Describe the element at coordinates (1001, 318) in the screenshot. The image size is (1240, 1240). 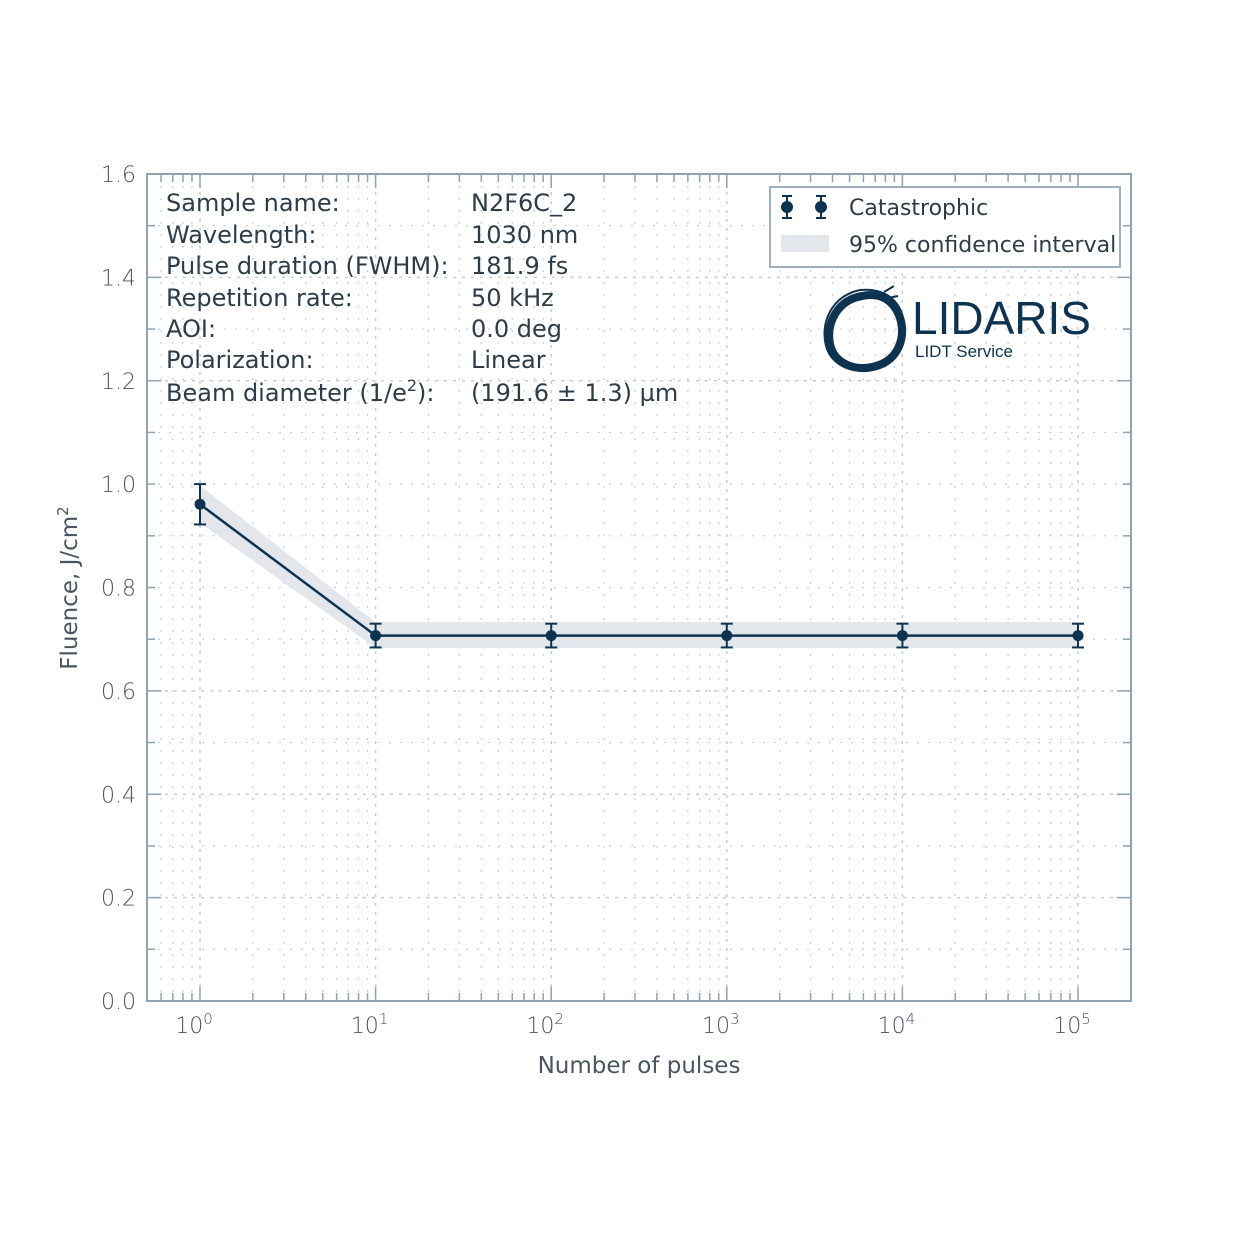
I see `logo-wordmark: LIDARIS` at that location.